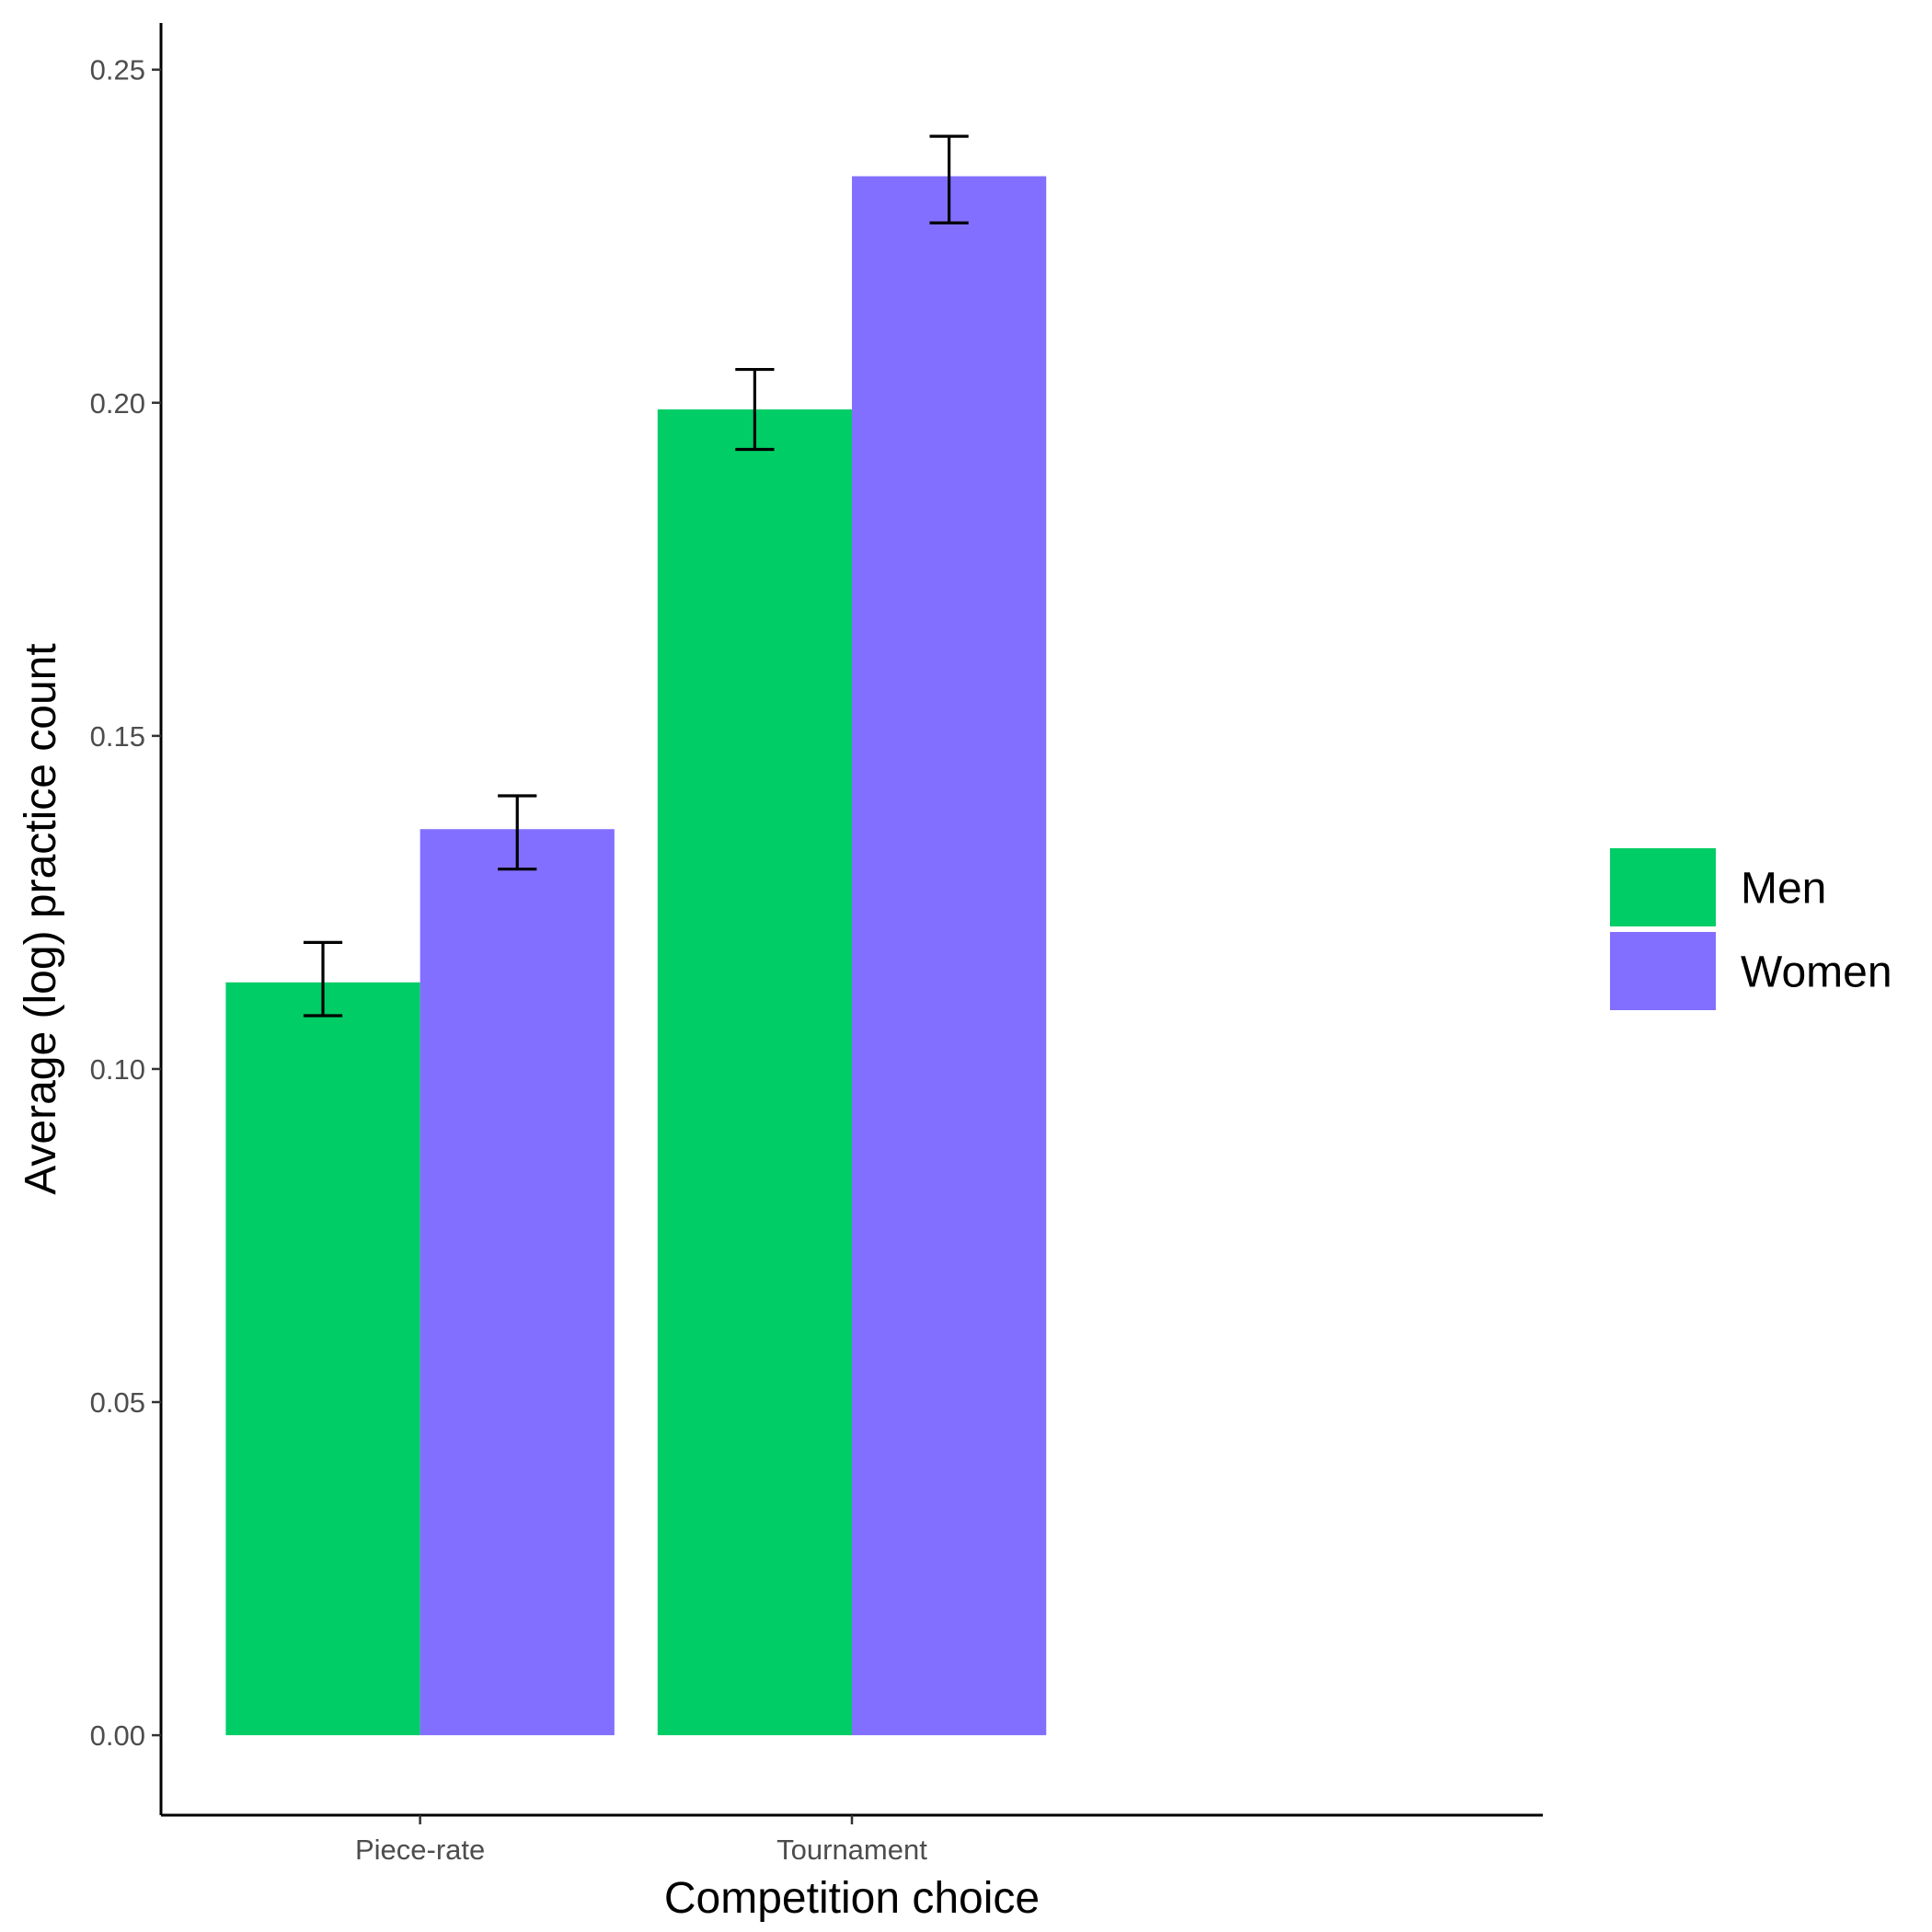  What do you see at coordinates (1751, 929) in the screenshot?
I see `legend: Men Women` at bounding box center [1751, 929].